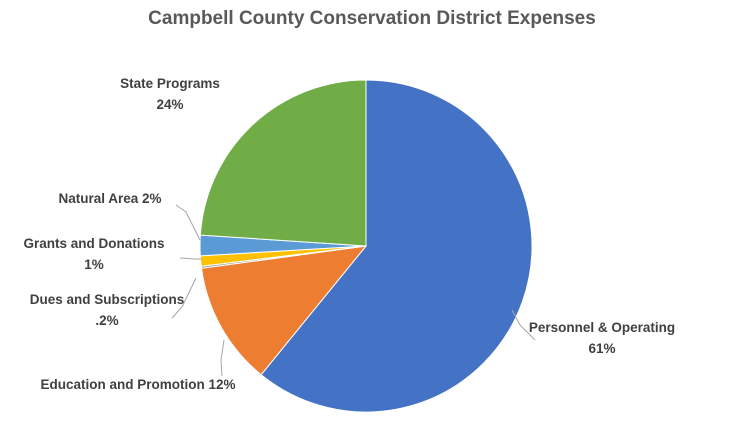  I want to click on data-label-dues-and-subscriptions: Dues and Subscriptions .2%, so click(107, 310).